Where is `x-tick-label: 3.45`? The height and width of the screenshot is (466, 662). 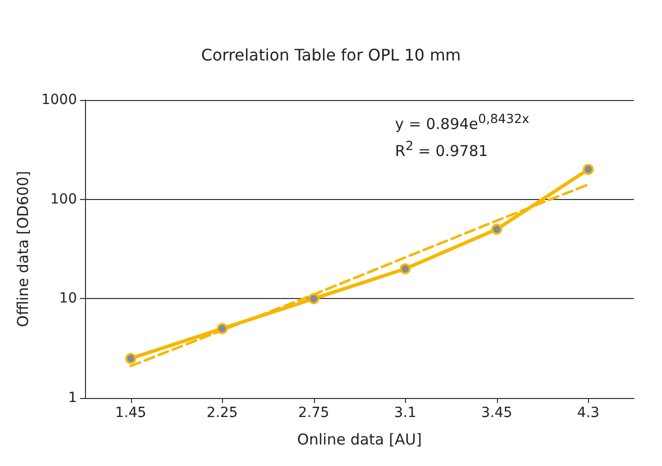
x-tick-label: 3.45 is located at coordinates (496, 413).